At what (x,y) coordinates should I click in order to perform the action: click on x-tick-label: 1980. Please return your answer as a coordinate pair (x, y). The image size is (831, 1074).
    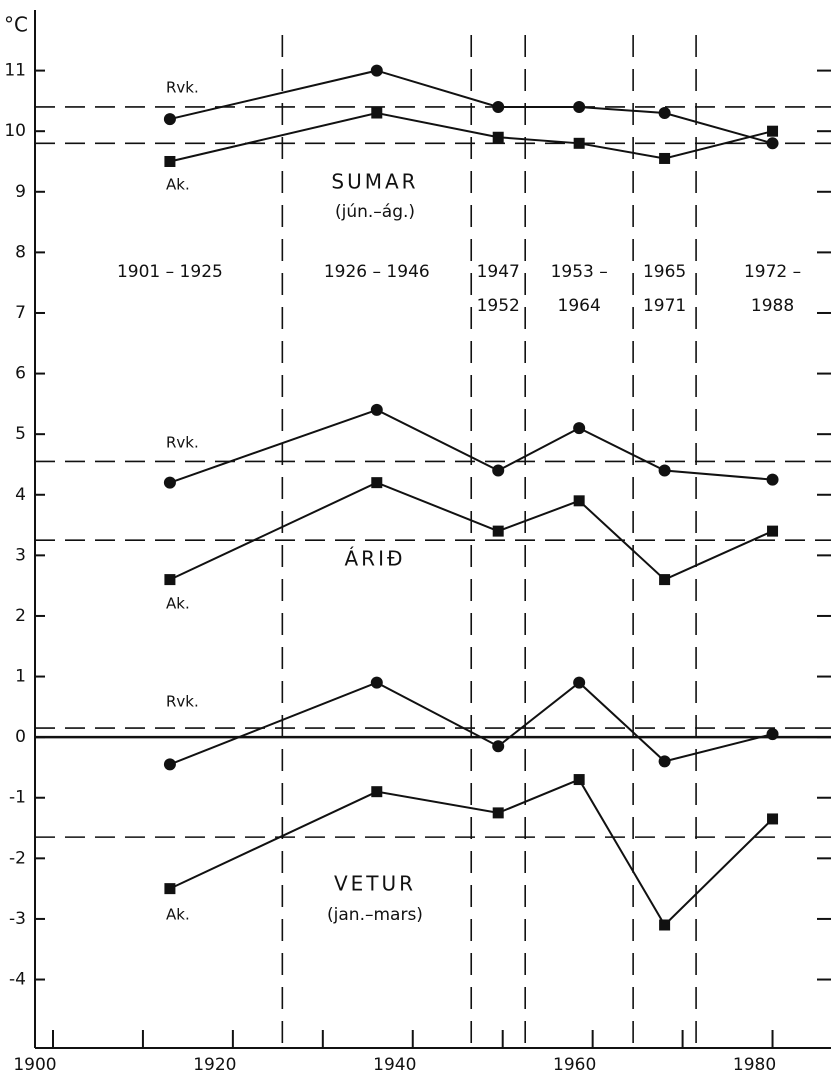
    Looking at the image, I should click on (754, 1064).